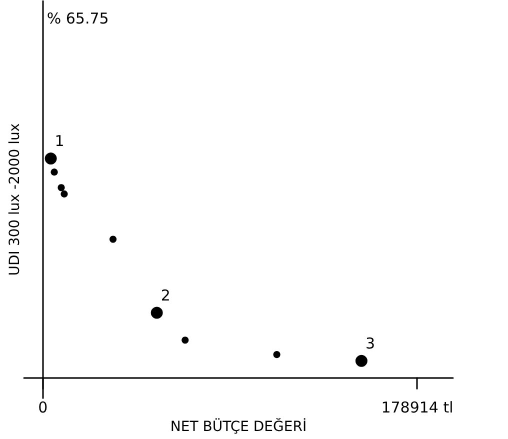  What do you see at coordinates (43, 407) in the screenshot?
I see `x-tick-label: 0` at bounding box center [43, 407].